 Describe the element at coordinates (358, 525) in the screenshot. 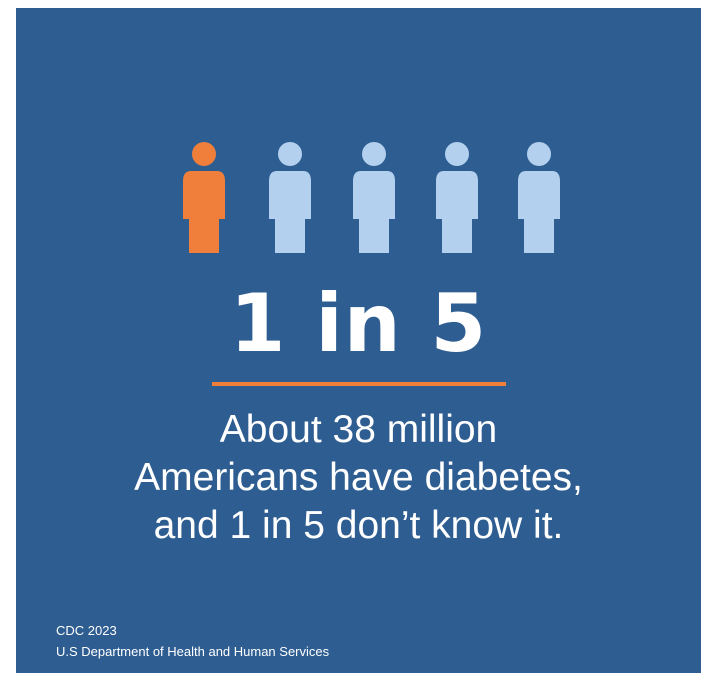

I see `message-line: and 1 in 5 don’t know it.` at that location.